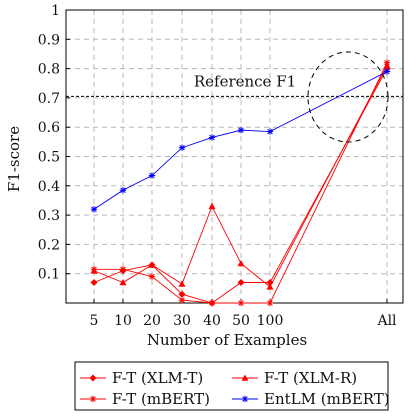 This screenshot has height=420, width=420. What do you see at coordinates (49, 128) in the screenshot?
I see `y-tick-label: 0.6` at bounding box center [49, 128].